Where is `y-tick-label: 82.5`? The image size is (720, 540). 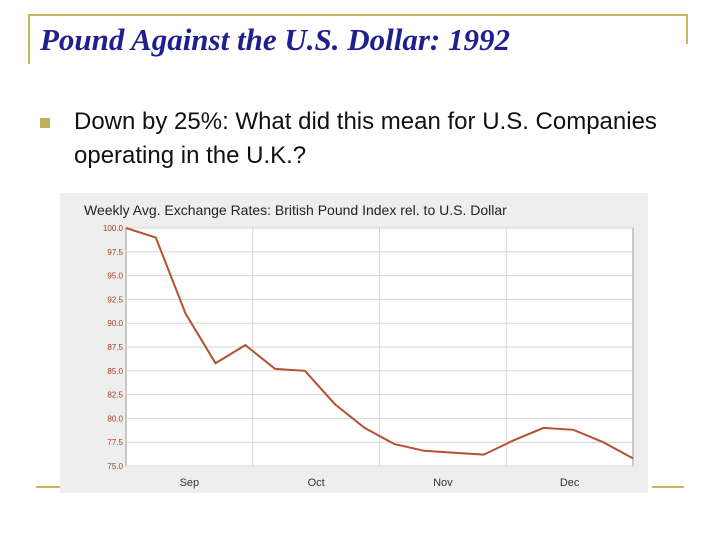
y-tick-label: 82.5 is located at coordinates (115, 395).